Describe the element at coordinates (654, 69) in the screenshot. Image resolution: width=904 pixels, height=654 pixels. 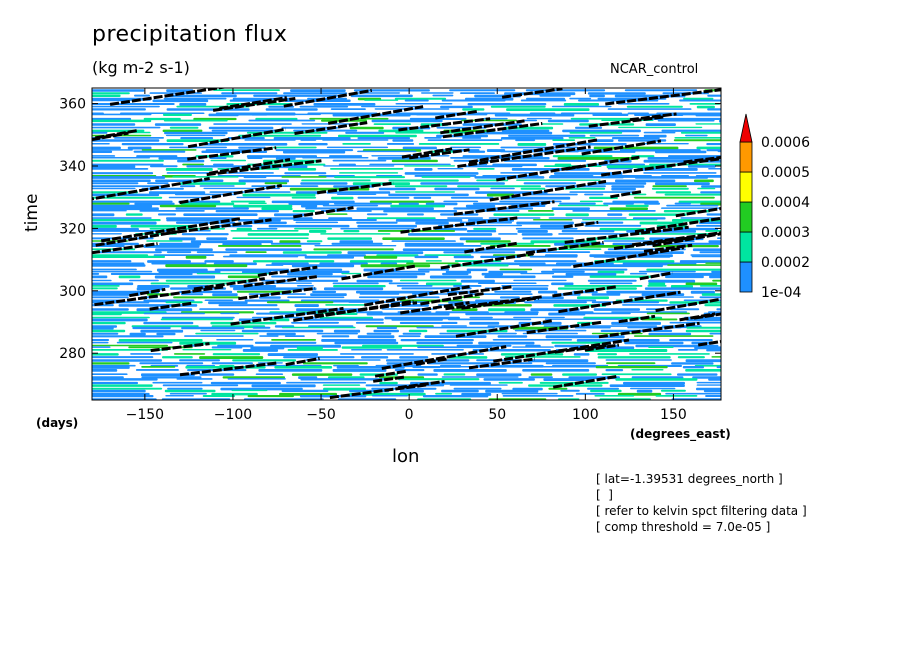
I see `run-label: NCAR_control` at that location.